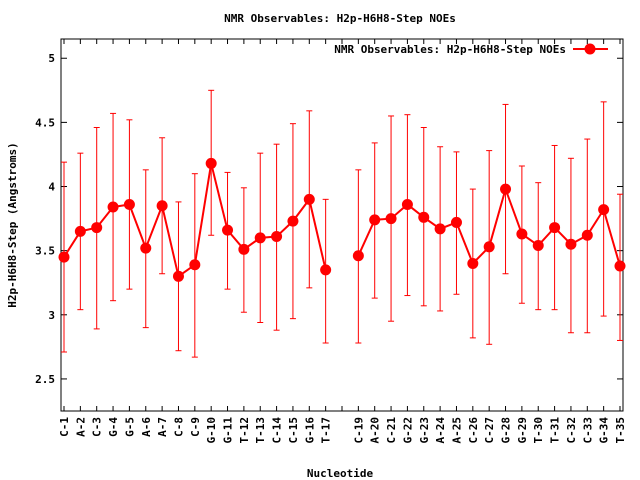 The width and height of the screenshot is (640, 480). I want to click on x-tick-label: G-10, so click(211, 430).